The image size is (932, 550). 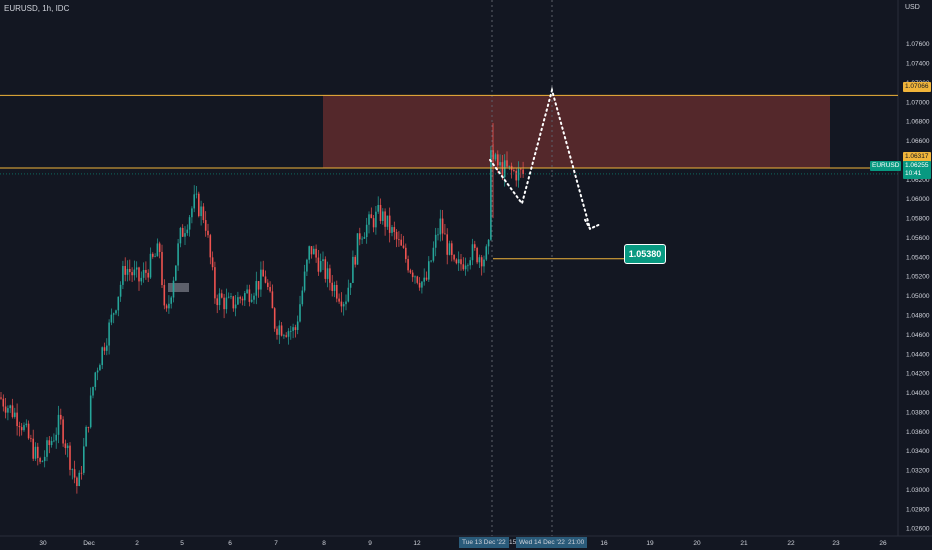 What do you see at coordinates (514, 542) in the screenshot?
I see `time-label-mid: 15:` at bounding box center [514, 542].